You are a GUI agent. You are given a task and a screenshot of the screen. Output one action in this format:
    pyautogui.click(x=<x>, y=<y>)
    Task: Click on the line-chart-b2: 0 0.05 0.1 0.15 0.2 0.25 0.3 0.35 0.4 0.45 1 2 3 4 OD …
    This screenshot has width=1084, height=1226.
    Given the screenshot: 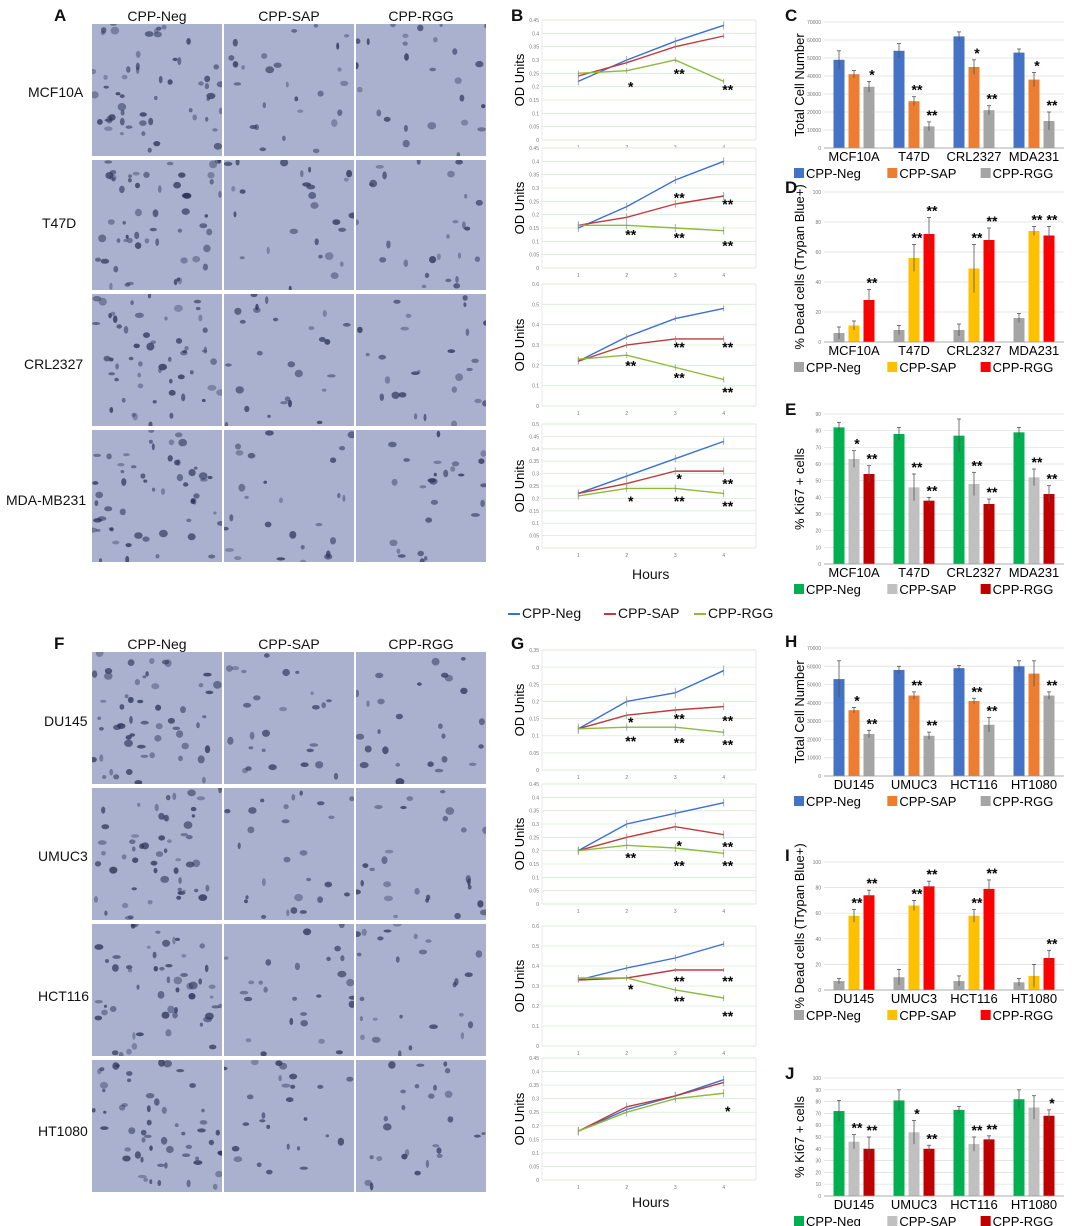 What is the action you would take?
    pyautogui.click(x=634, y=212)
    